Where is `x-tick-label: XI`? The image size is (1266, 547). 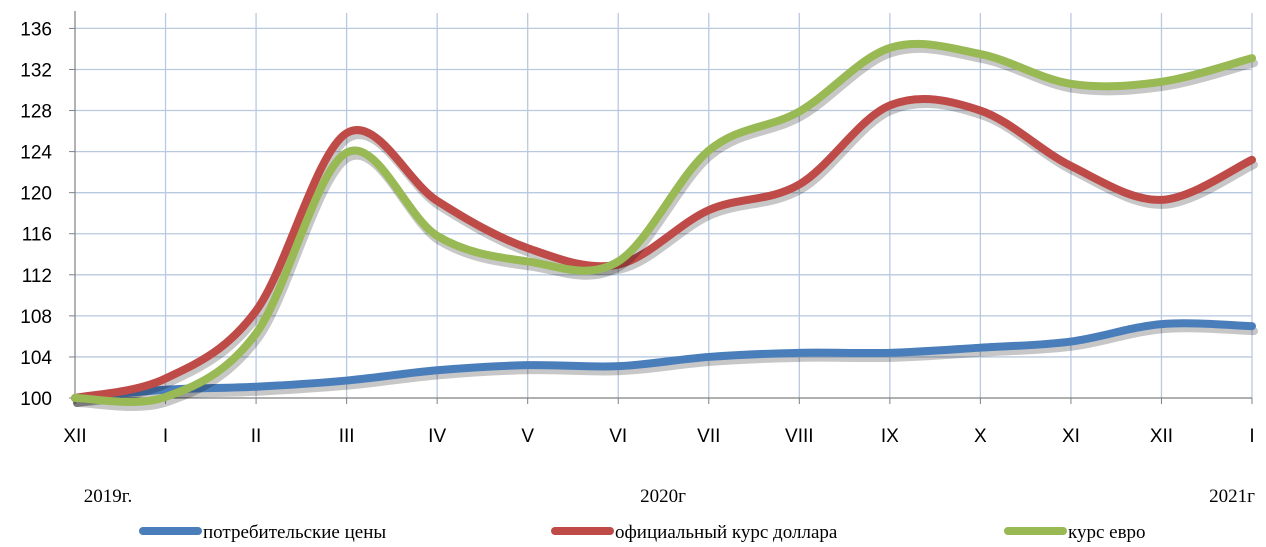 x-tick-label: XI is located at coordinates (1071, 436).